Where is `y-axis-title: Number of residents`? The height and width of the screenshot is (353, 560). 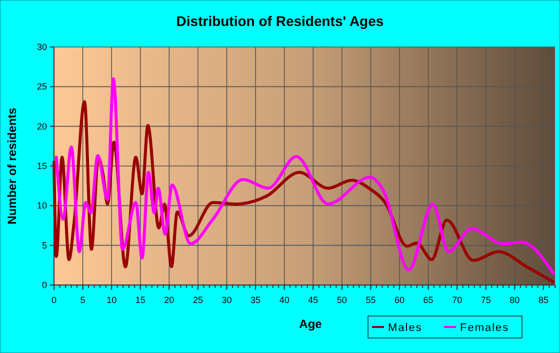 y-axis-title: Number of residents is located at coordinates (12, 165).